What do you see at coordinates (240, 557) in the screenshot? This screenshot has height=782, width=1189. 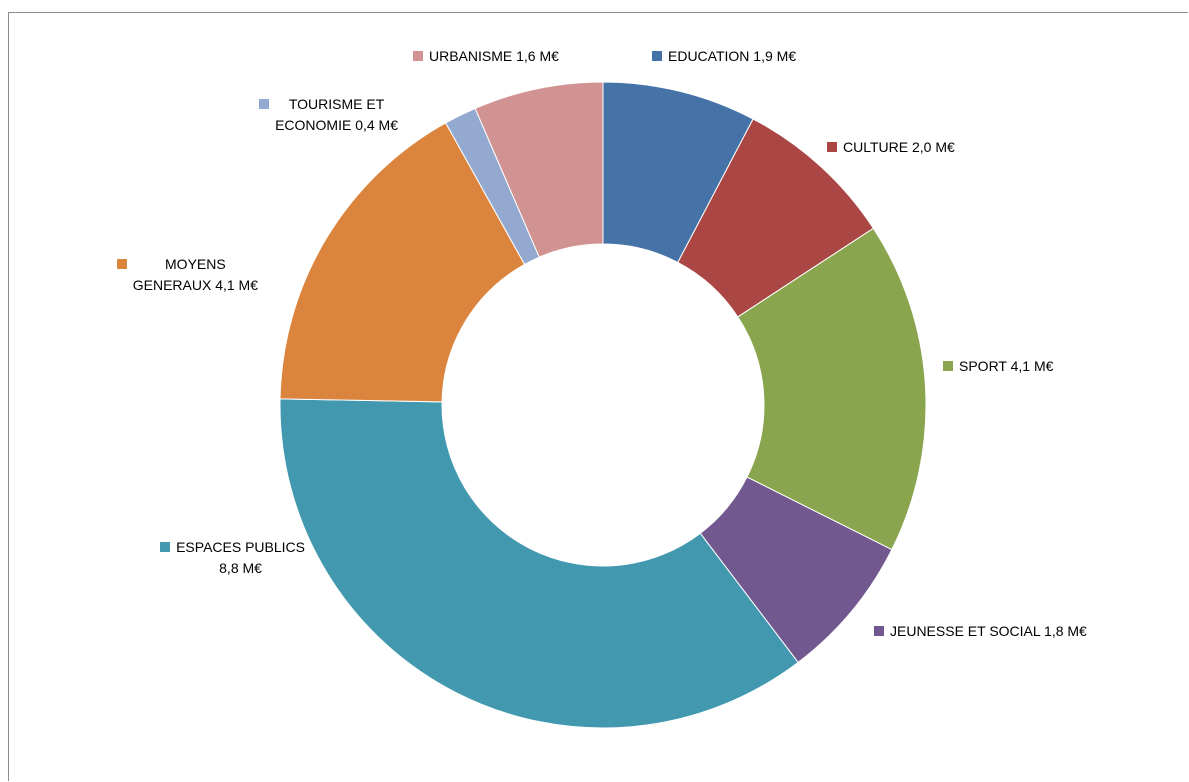 I see `label-text-espaces-publics: ESPACES PUBLICS 8,8 M€` at bounding box center [240, 557].